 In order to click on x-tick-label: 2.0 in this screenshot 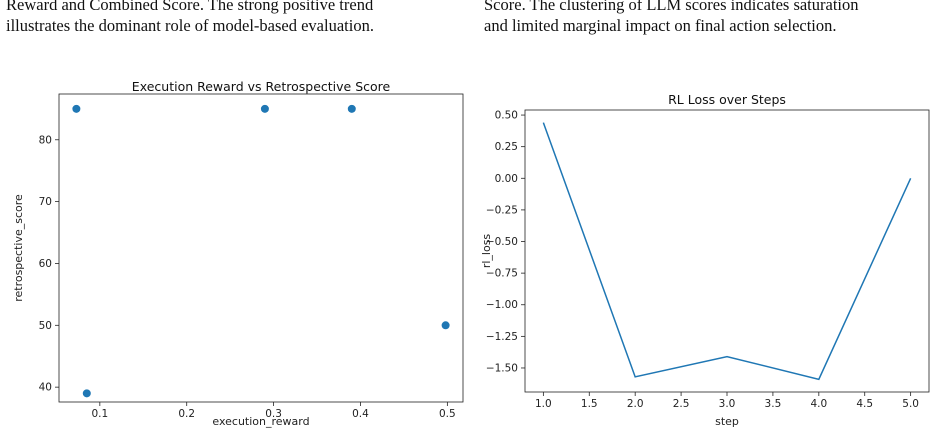, I will do `click(635, 404)`.